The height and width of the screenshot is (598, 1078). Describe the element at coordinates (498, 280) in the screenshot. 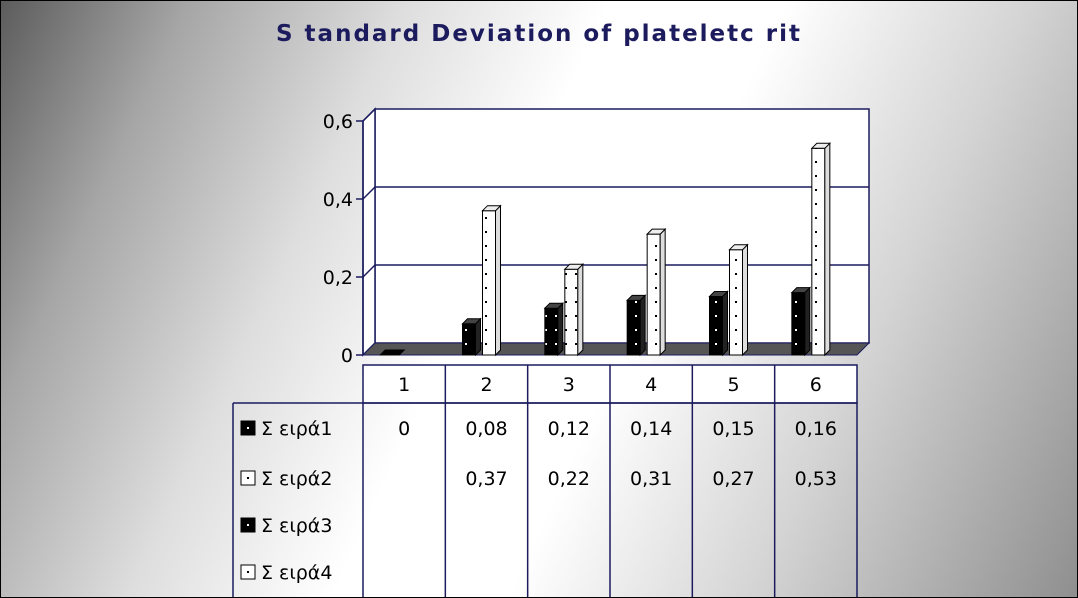

I see `bar-series2-cat2-side` at that location.